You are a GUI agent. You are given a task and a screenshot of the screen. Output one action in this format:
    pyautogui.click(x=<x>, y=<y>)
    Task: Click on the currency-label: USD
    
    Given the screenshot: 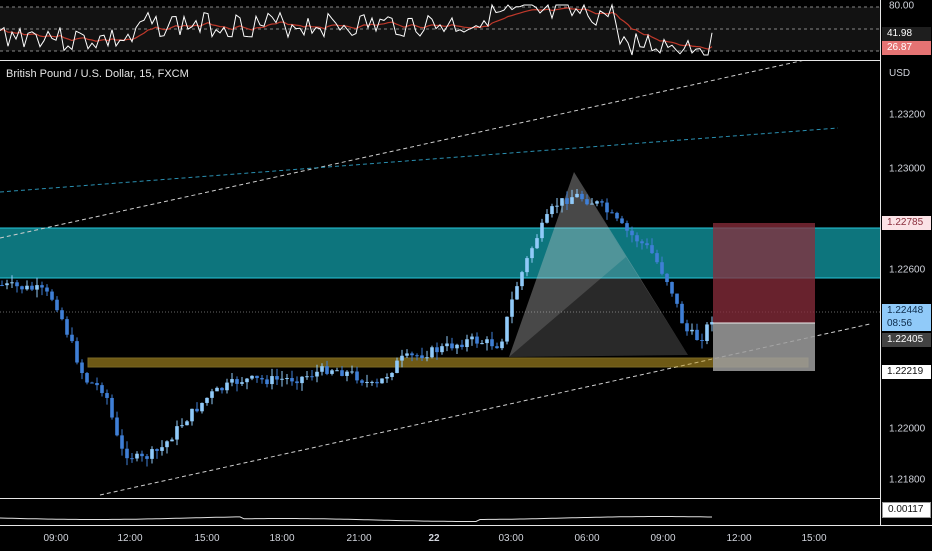 What is the action you would take?
    pyautogui.click(x=900, y=73)
    